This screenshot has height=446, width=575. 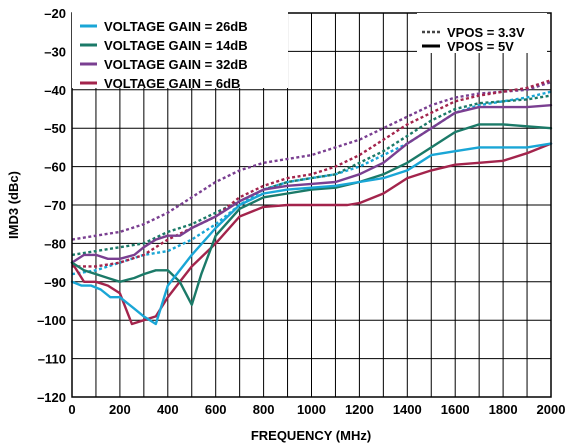 I want to click on y-tick-label: –60, so click(x=55, y=167).